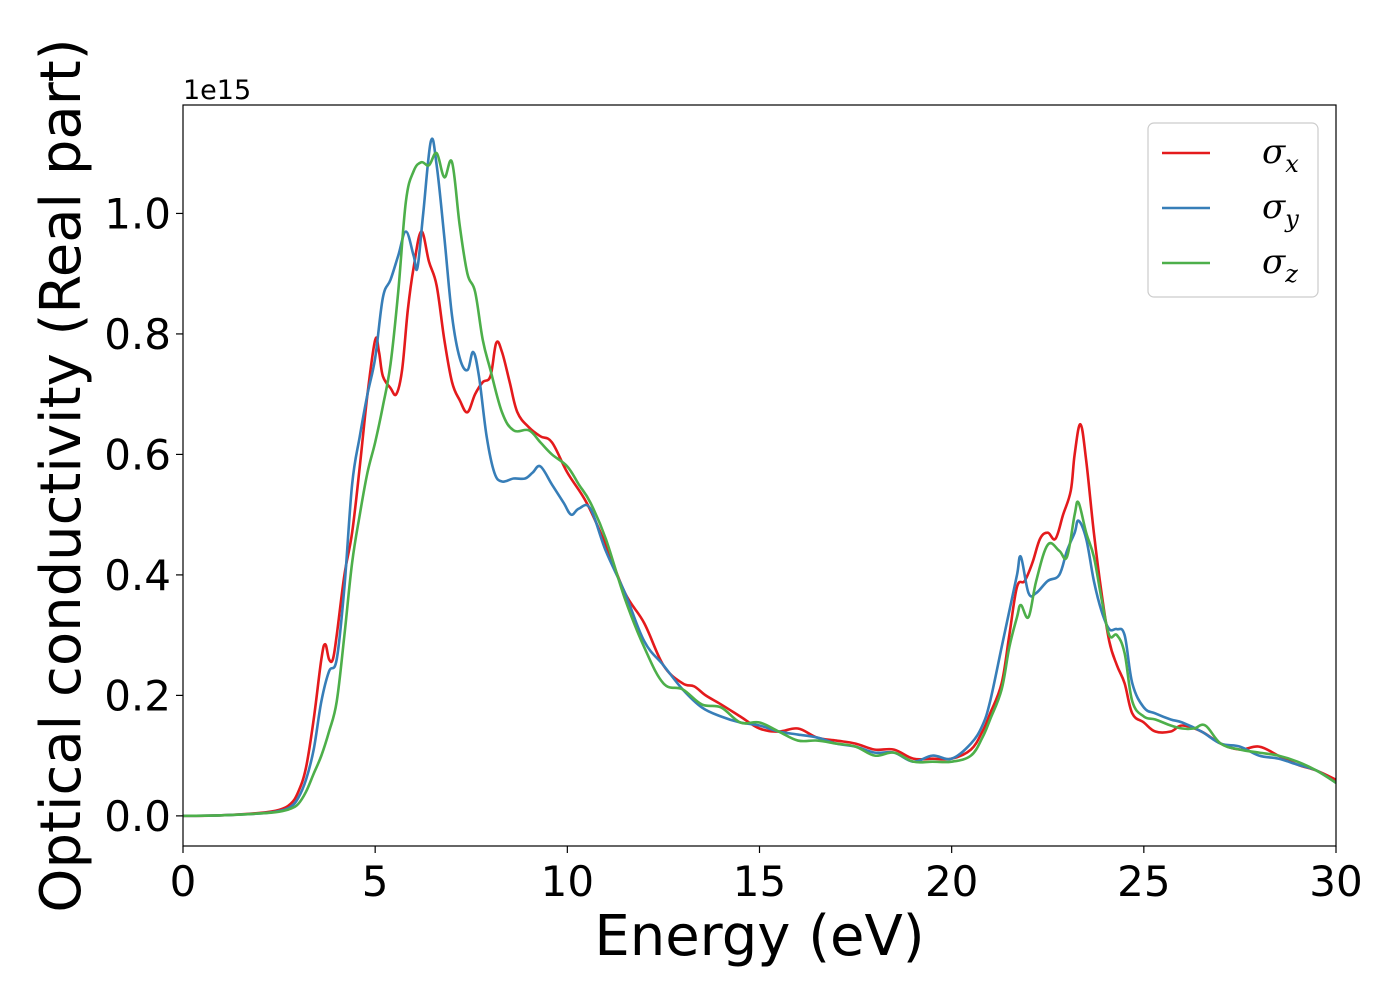  What do you see at coordinates (1335, 881) in the screenshot?
I see `x-tick-label: 30` at bounding box center [1335, 881].